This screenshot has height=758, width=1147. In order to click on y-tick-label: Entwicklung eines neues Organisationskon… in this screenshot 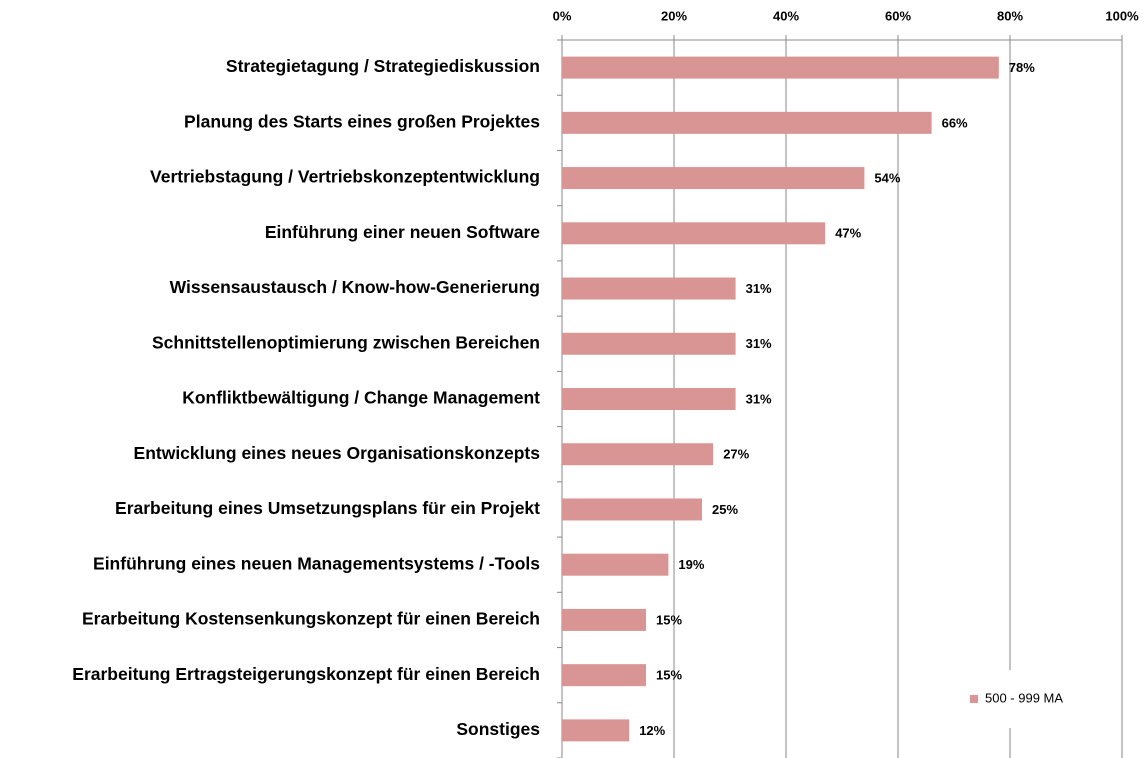, I will do `click(337, 453)`.